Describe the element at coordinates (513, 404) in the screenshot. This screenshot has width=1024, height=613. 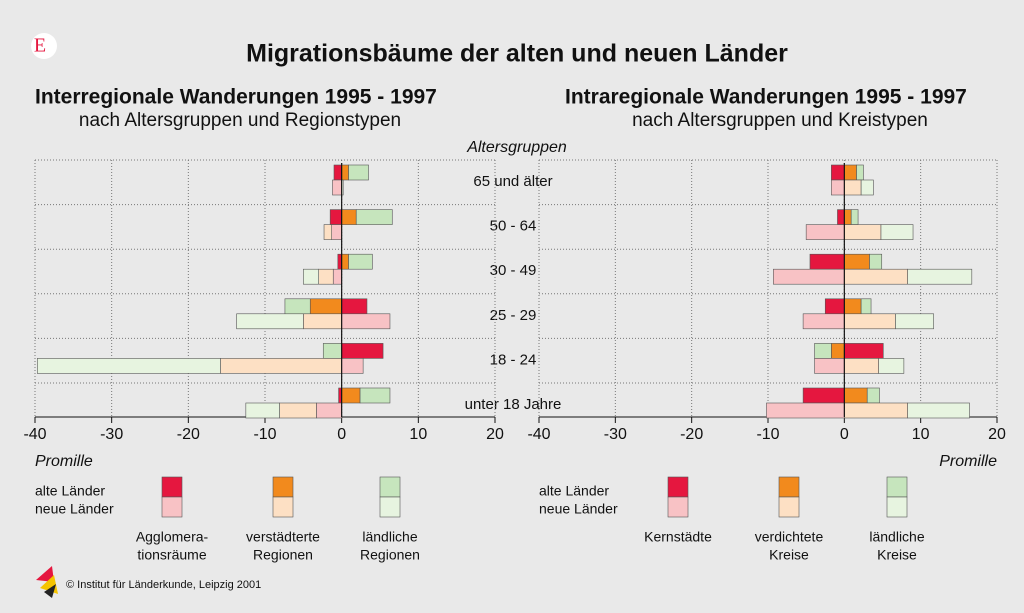
I see `age-label: unter 18 Jahre` at that location.